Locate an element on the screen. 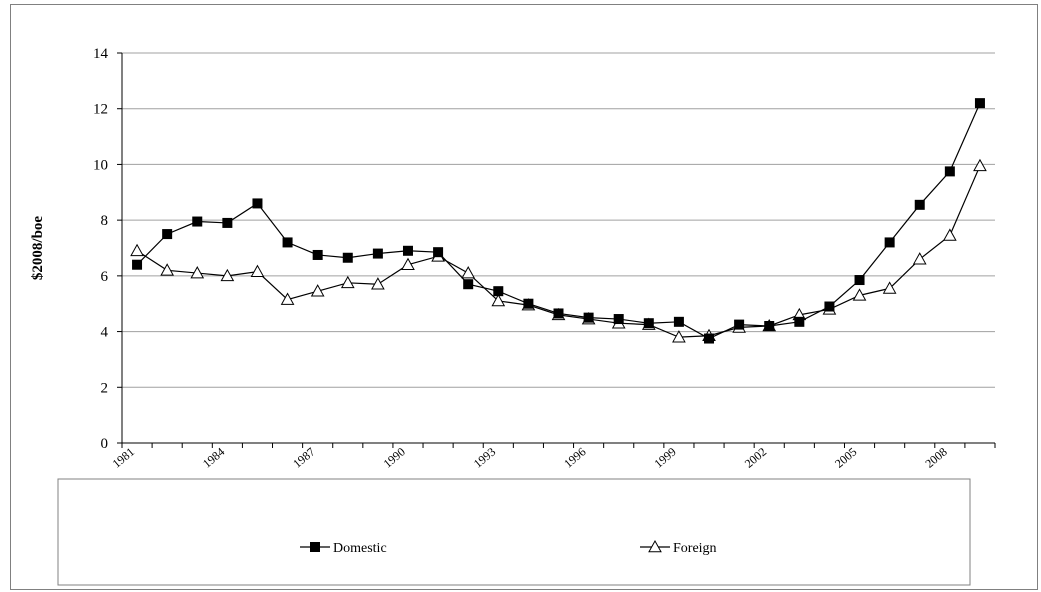 This screenshot has height=592, width=1041. y-tick-label: 6 is located at coordinates (105, 277).